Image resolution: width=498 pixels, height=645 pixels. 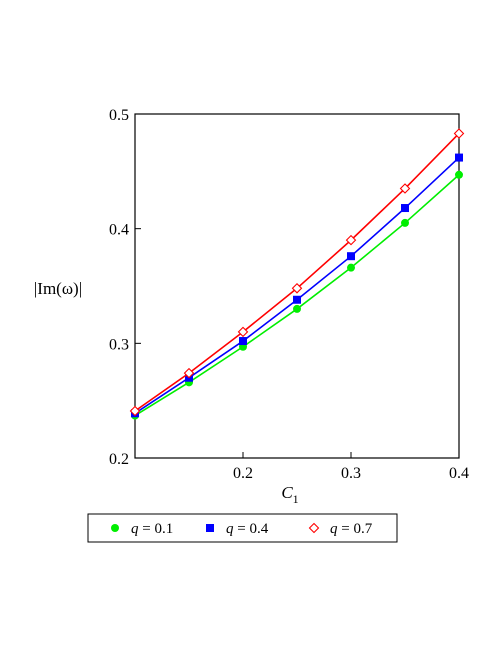 What do you see at coordinates (119, 115) in the screenshot?
I see `y-tick-label: 0.5` at bounding box center [119, 115].